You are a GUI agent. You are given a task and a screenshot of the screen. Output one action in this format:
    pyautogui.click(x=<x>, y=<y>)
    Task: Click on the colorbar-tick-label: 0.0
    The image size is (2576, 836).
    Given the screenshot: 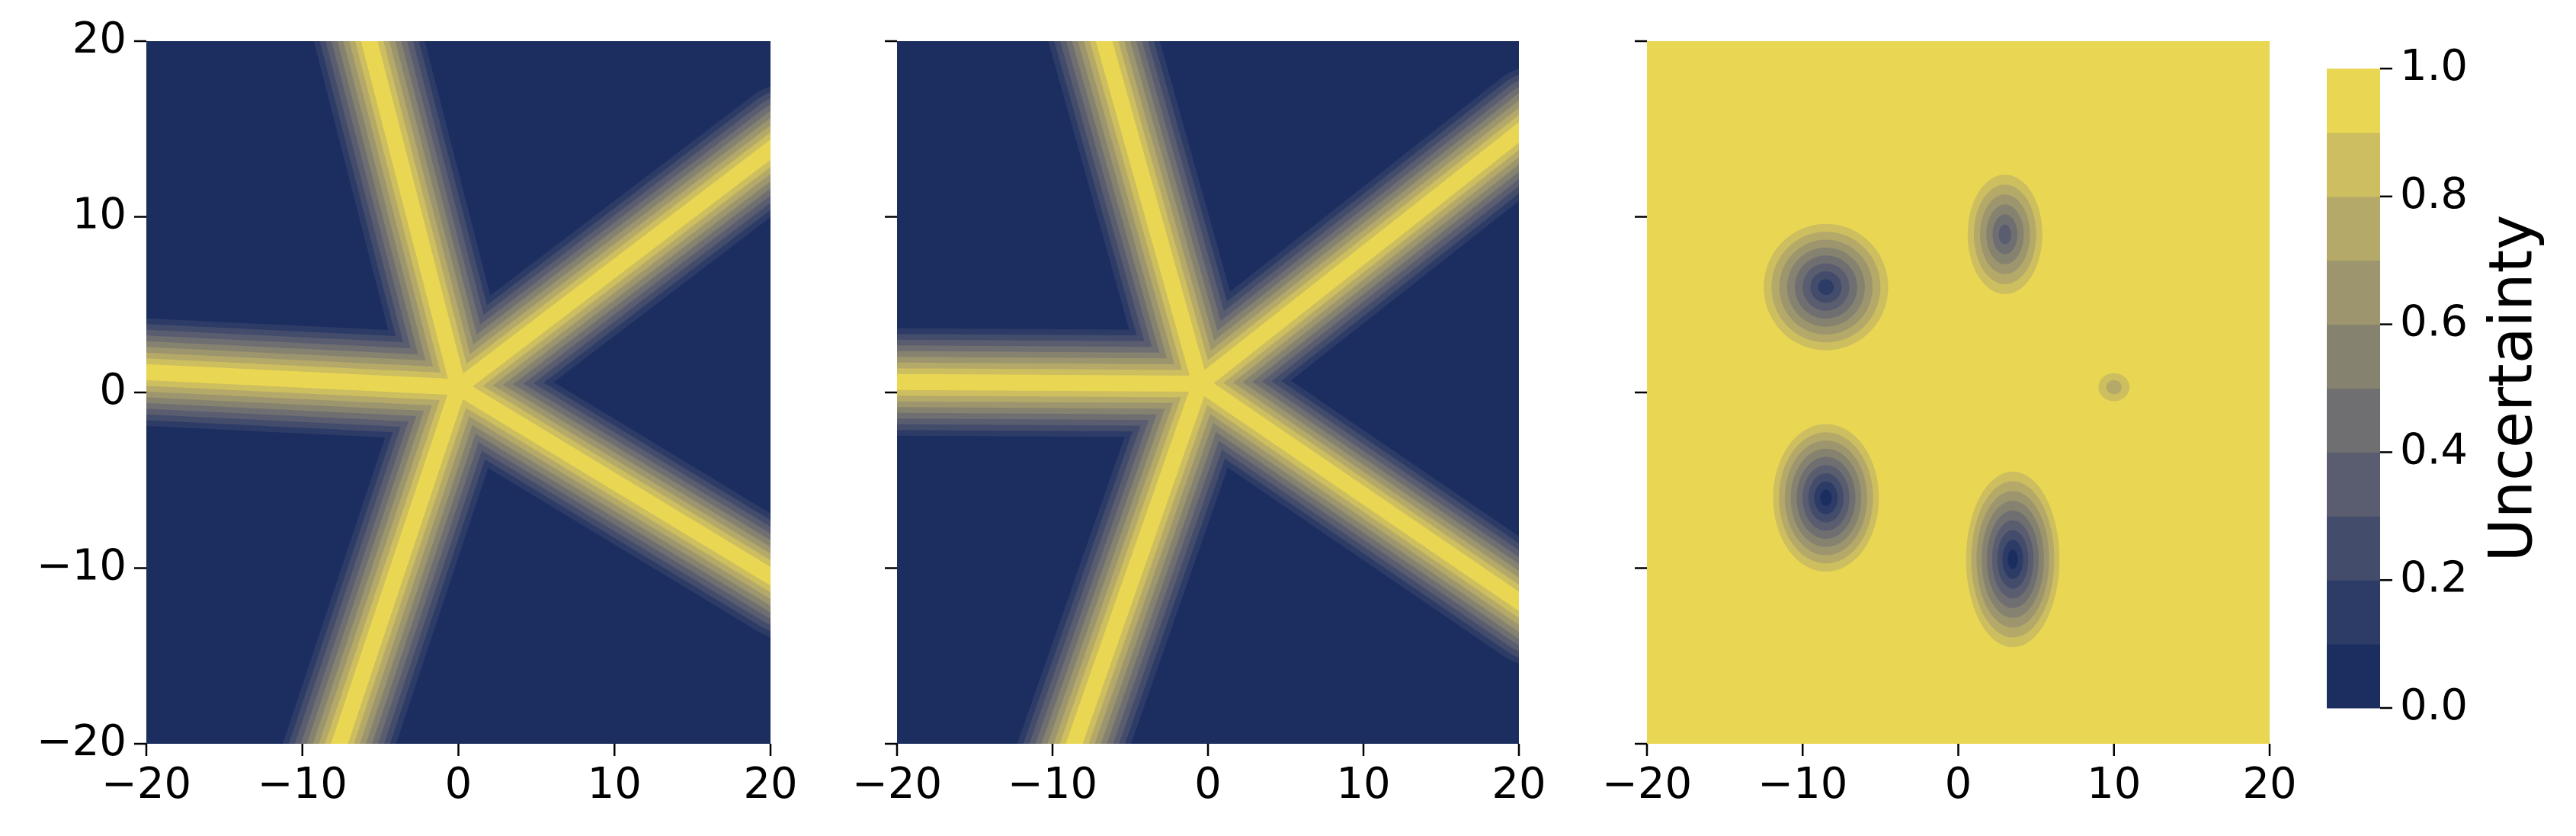 What is the action you would take?
    pyautogui.click(x=2434, y=705)
    